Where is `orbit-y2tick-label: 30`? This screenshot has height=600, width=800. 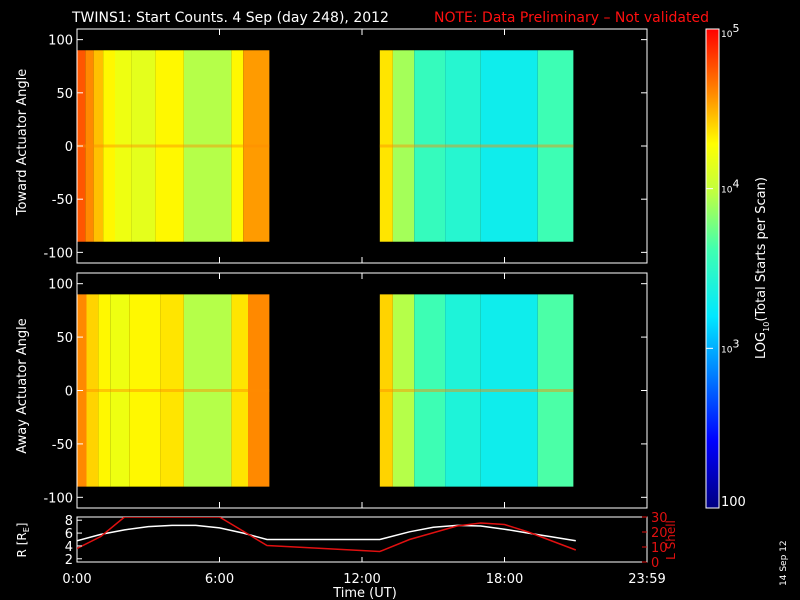
orbit-y2tick-label: 30 is located at coordinates (659, 518).